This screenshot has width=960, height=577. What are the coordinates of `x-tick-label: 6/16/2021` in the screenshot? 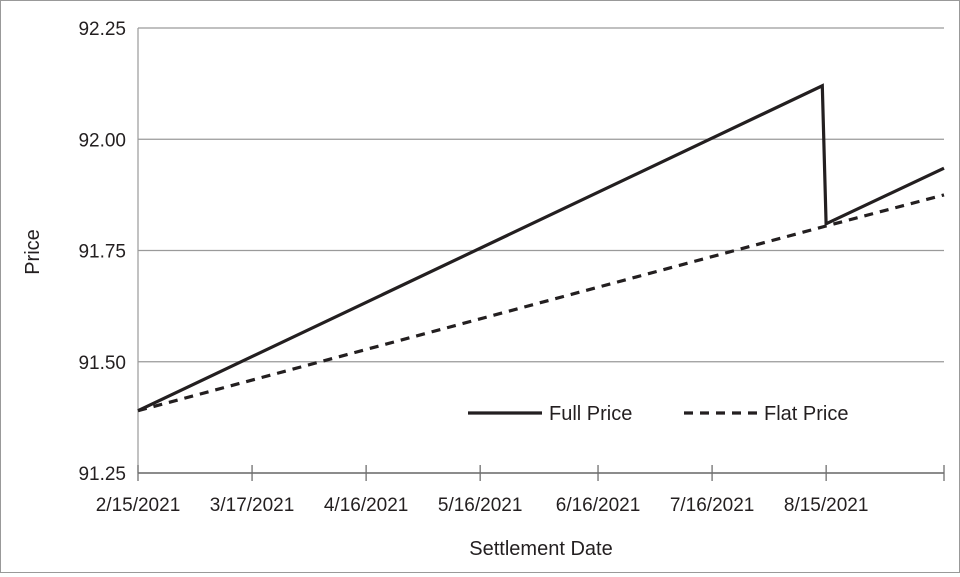 It's located at (598, 505).